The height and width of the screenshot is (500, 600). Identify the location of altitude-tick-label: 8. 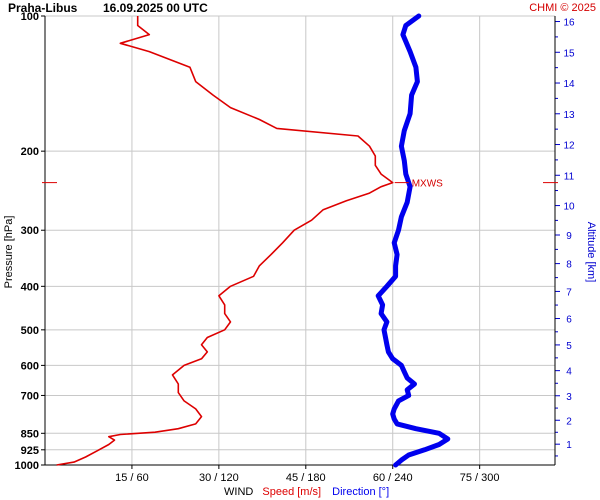
(569, 265).